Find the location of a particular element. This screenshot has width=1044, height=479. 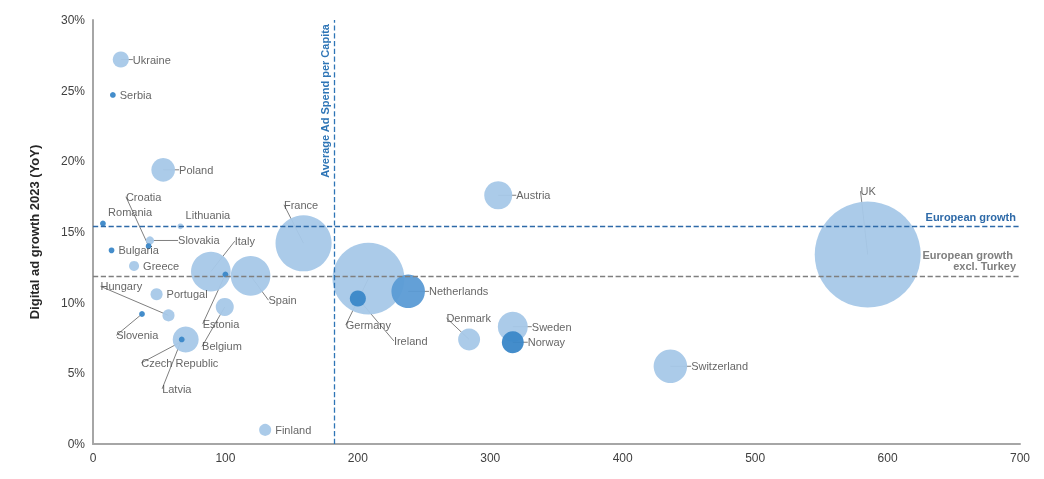

annotation: Denmark is located at coordinates (469, 317).